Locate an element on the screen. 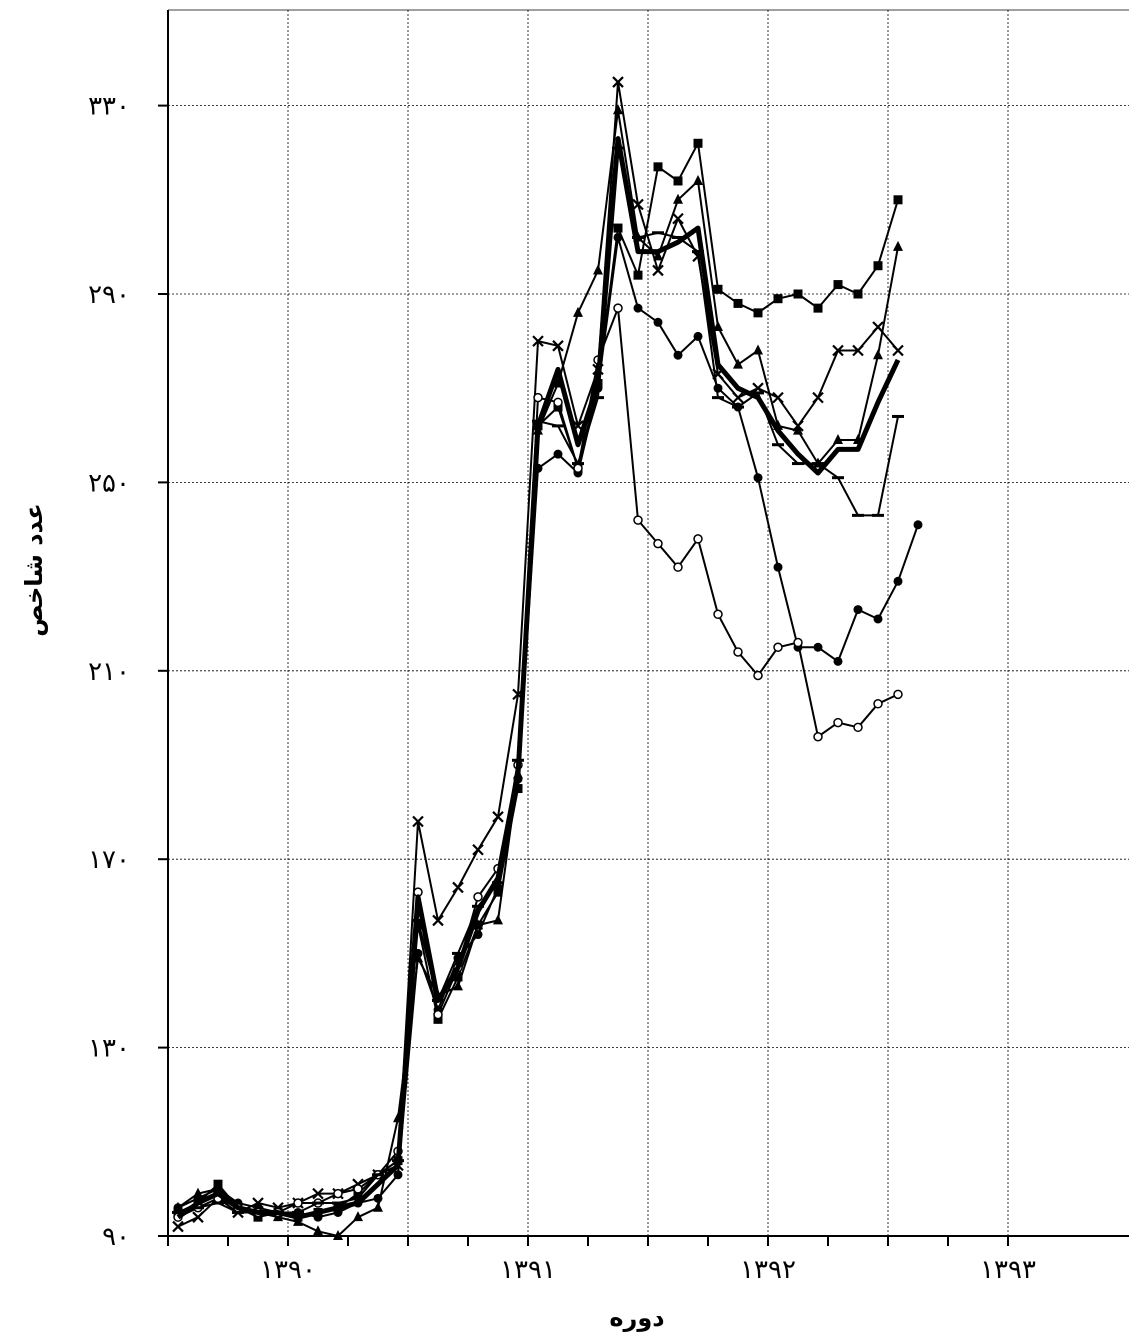 The image size is (1129, 1342). y-tick-label: ۳۳۰ is located at coordinates (109, 107).